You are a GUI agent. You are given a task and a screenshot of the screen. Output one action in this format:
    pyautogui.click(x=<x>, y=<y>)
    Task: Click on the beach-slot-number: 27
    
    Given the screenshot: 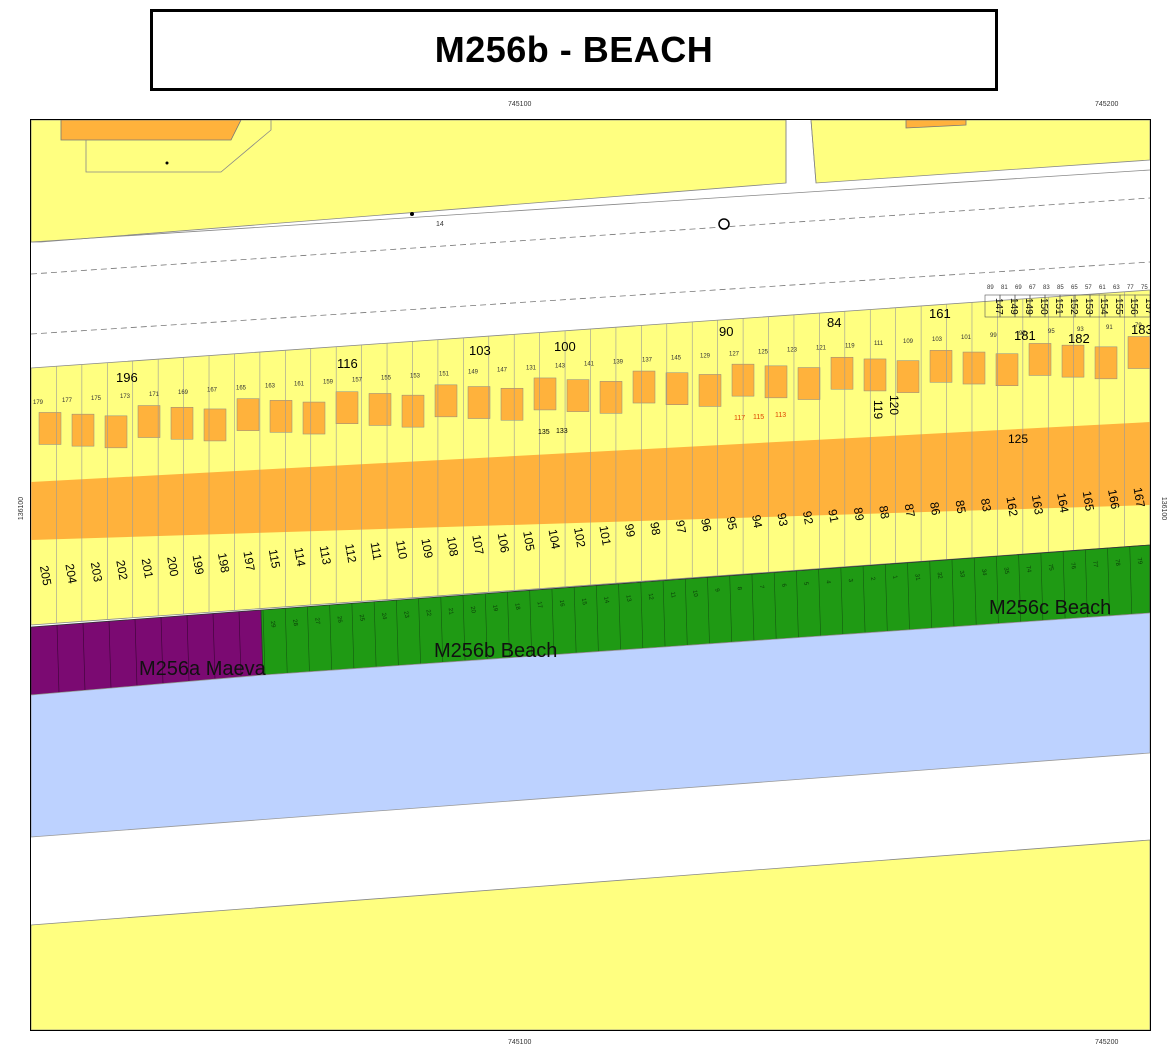 What is the action you would take?
    pyautogui.click(x=316, y=621)
    